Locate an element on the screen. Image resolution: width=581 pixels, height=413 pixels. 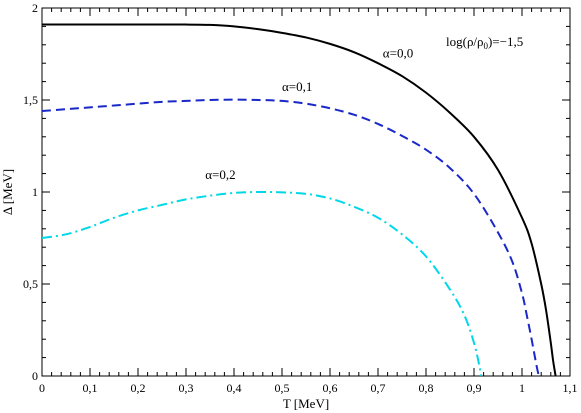
series-labels: α=0,0 α=0,1 α=0,2 is located at coordinates (309, 114).